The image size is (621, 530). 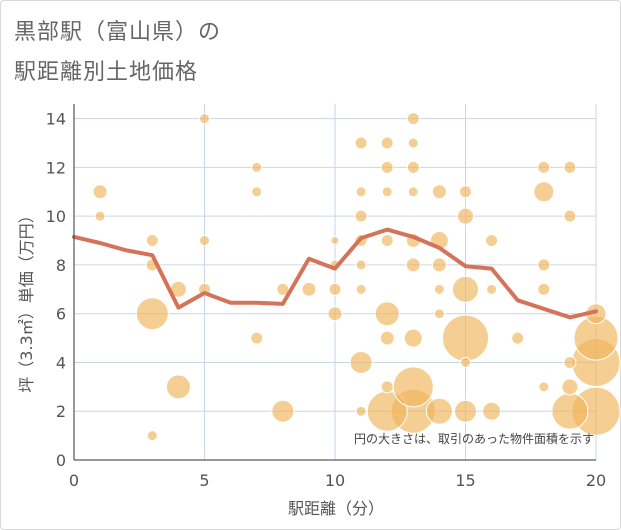 What do you see at coordinates (465, 480) in the screenshot?
I see `x-tick-label: 15` at bounding box center [465, 480].